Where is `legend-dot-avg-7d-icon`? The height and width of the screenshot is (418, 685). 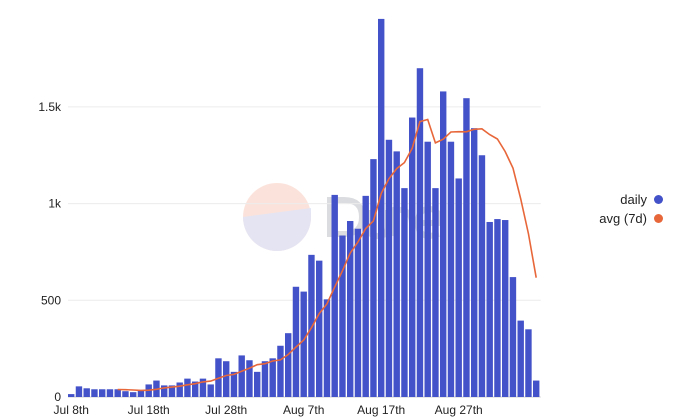
legend-dot-avg-7d-icon is located at coordinates (658, 218).